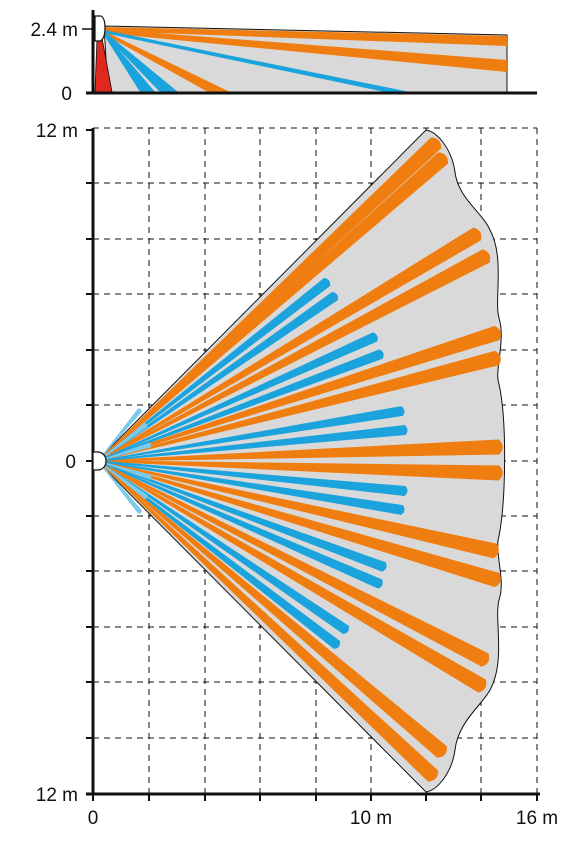 This screenshot has width=575, height=844. Describe the element at coordinates (89, 434) in the screenshot. I see `y-ticks` at that location.